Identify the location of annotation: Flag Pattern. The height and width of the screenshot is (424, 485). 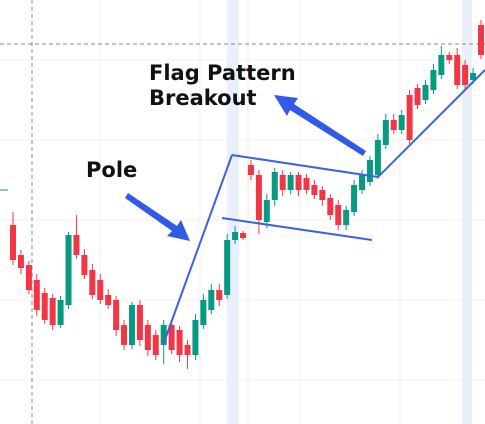
(222, 73).